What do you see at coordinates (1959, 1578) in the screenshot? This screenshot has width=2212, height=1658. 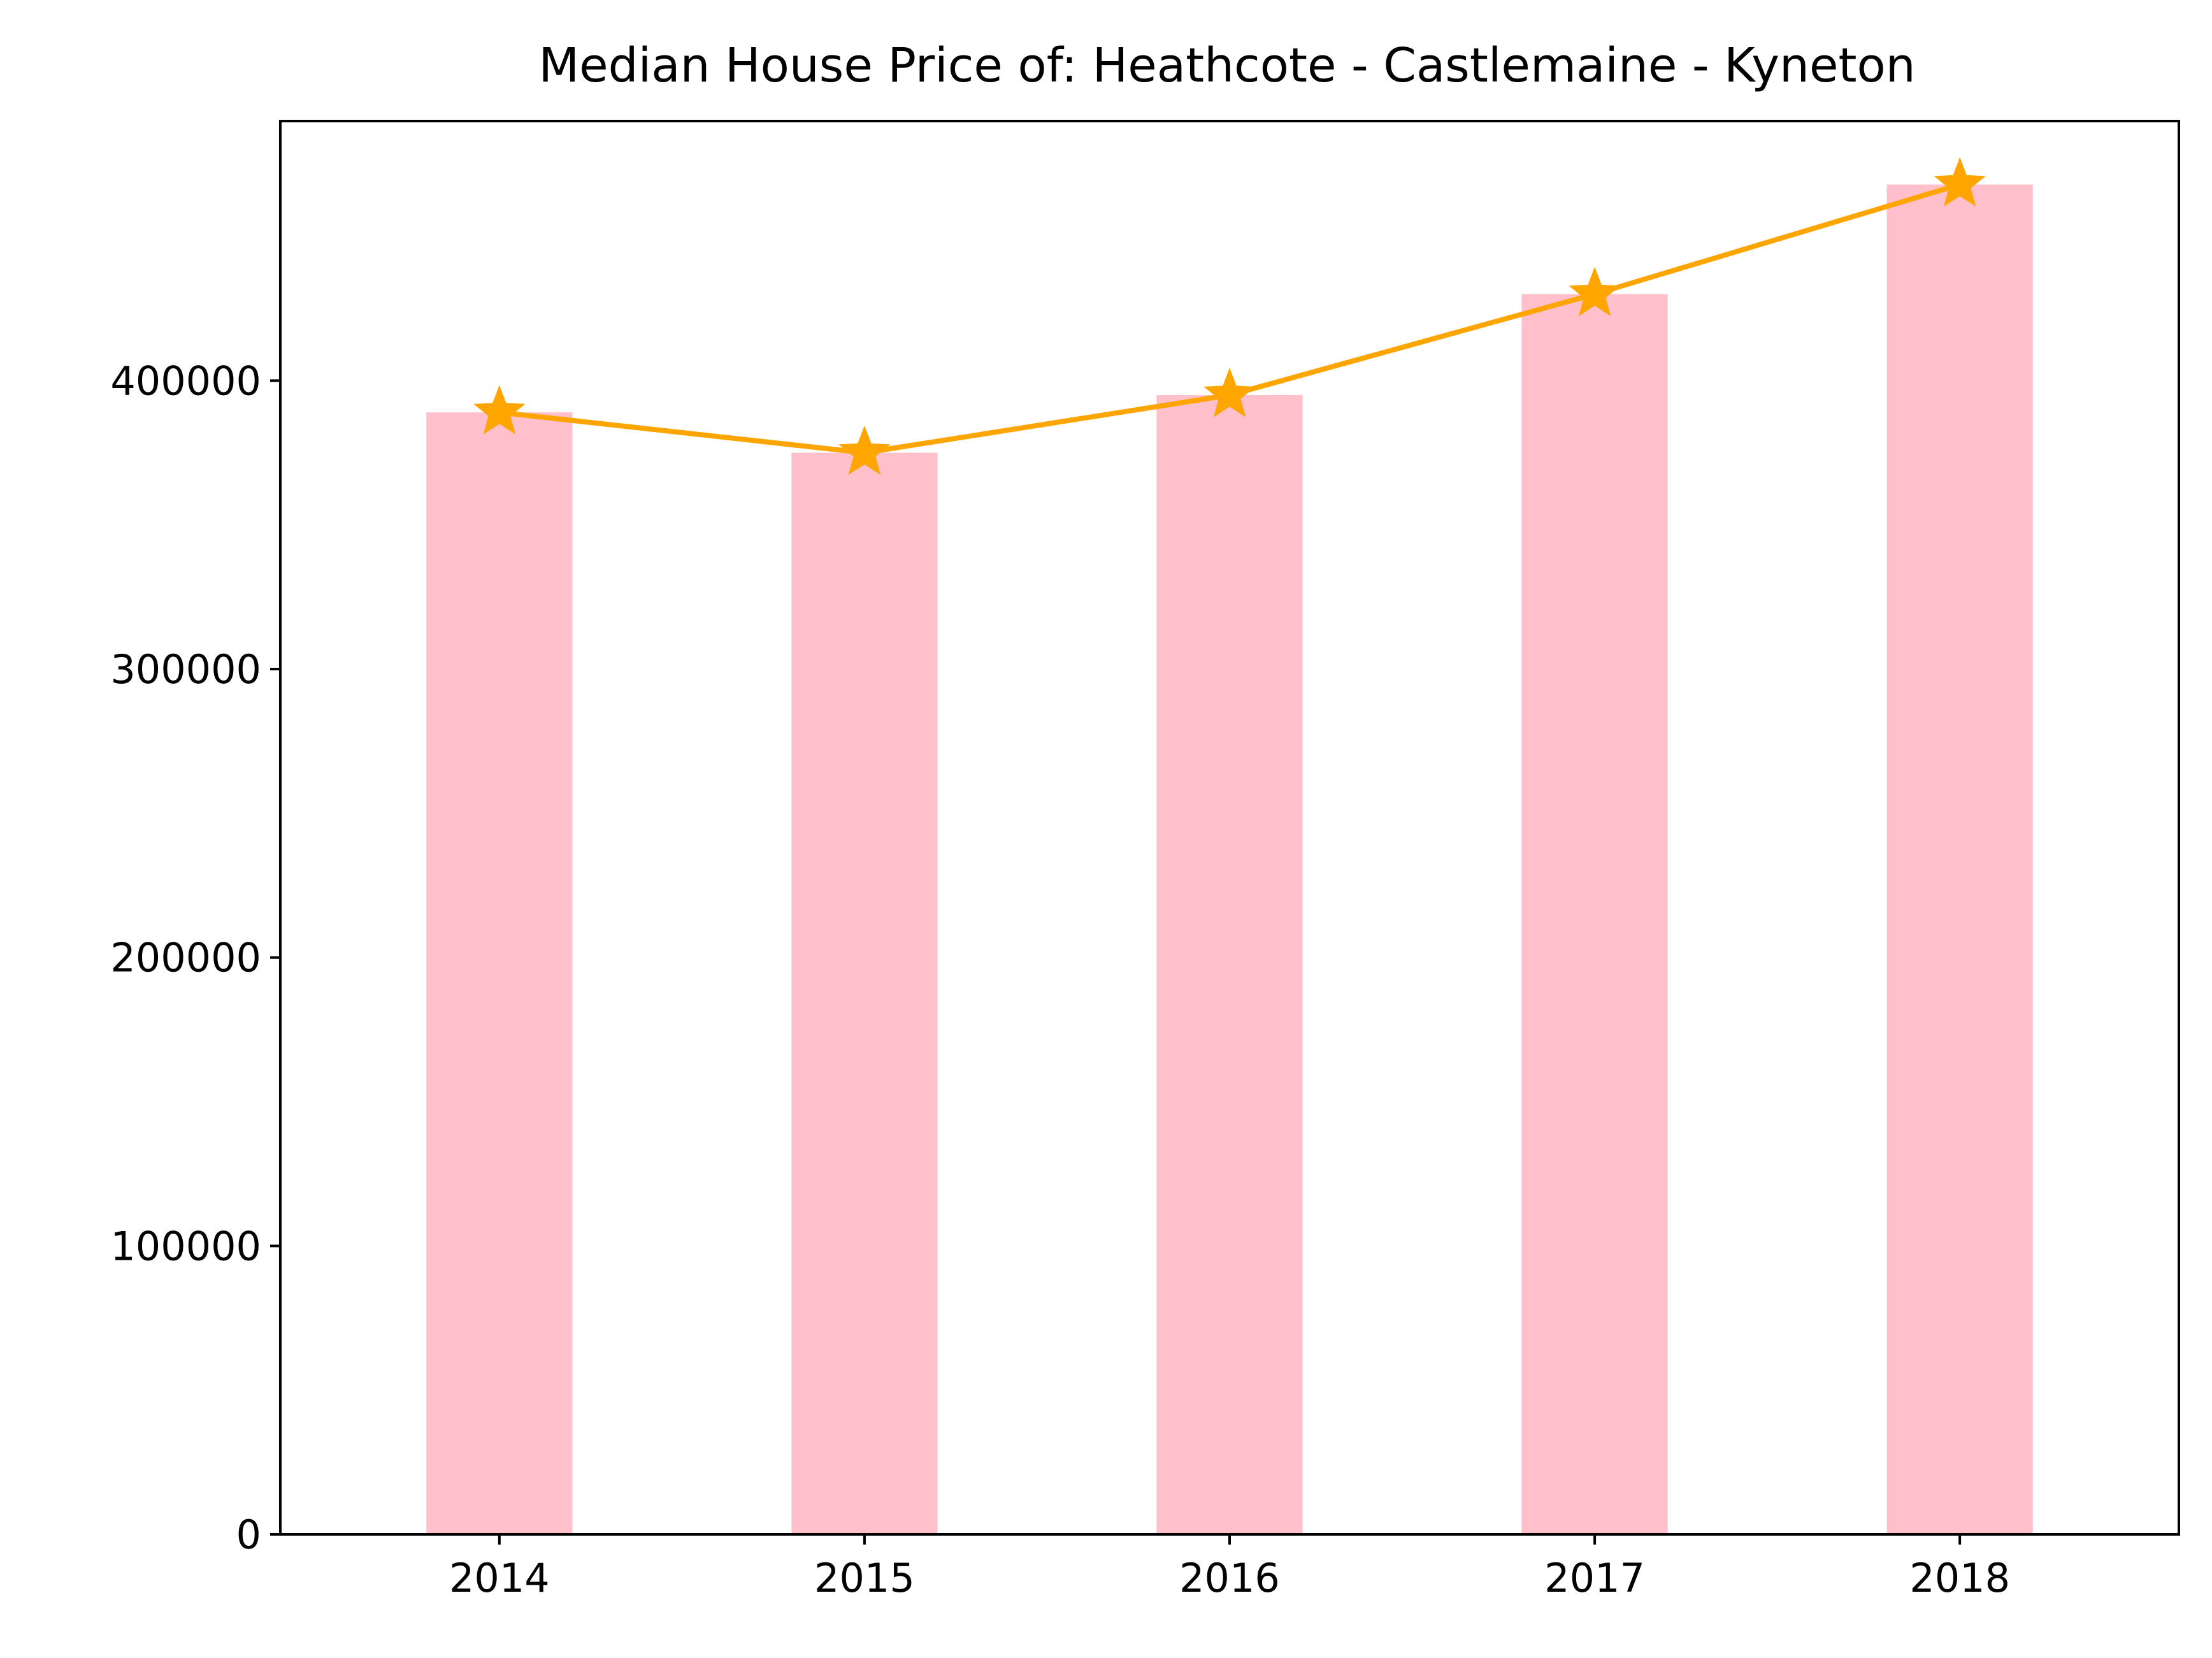 I see `x-tick-label-2018: 2018` at bounding box center [1959, 1578].